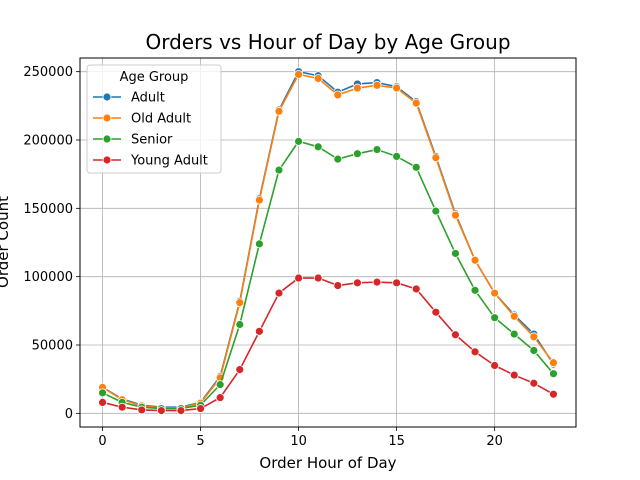  Describe the element at coordinates (69, 414) in the screenshot. I see `y-tick-label: 0` at that location.